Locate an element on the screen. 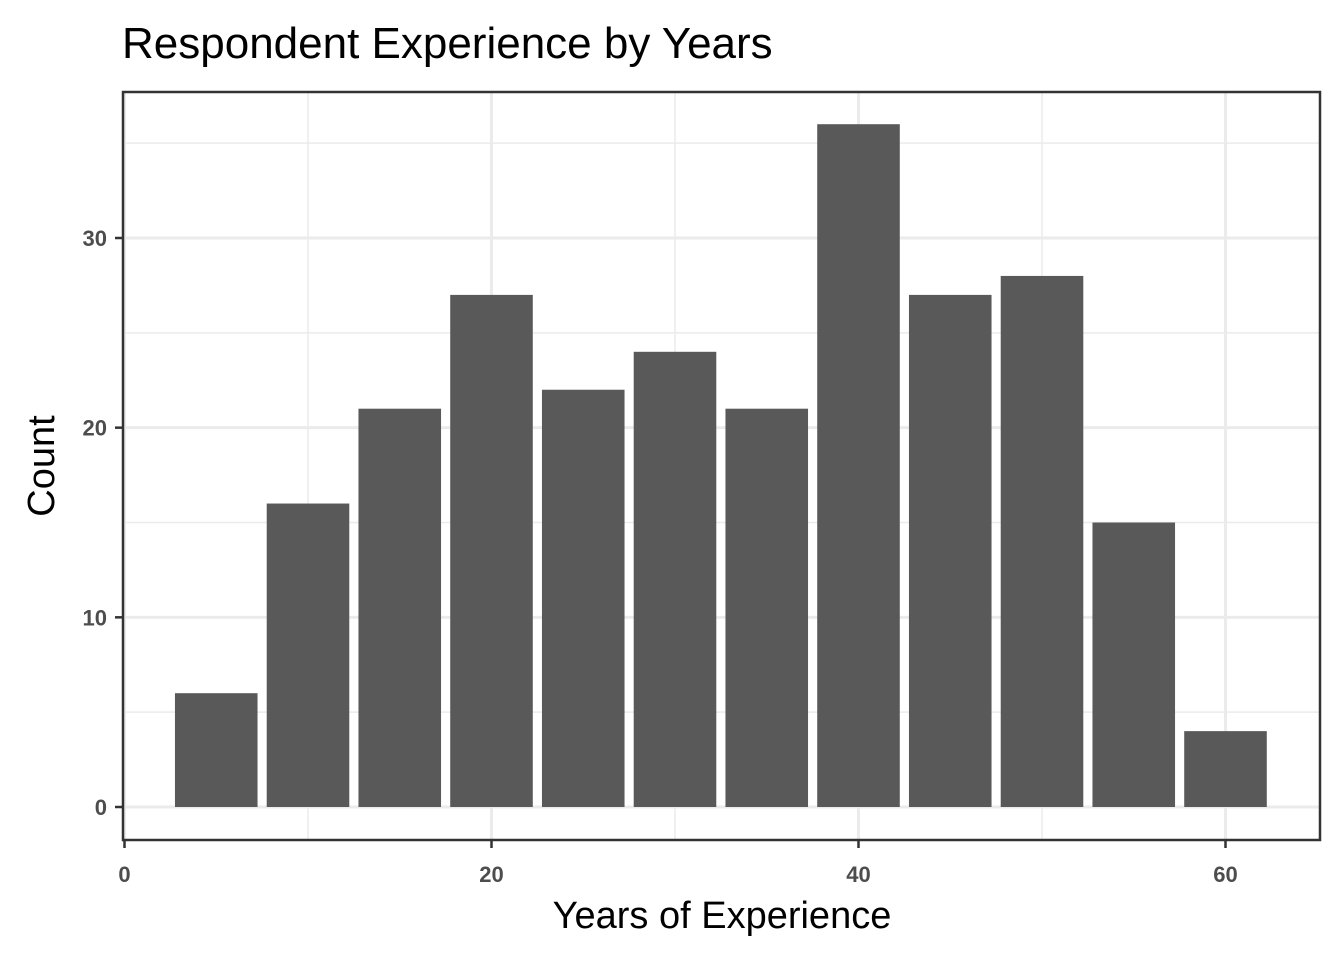  chart-title: Respondent Experience by Years is located at coordinates (447, 43).